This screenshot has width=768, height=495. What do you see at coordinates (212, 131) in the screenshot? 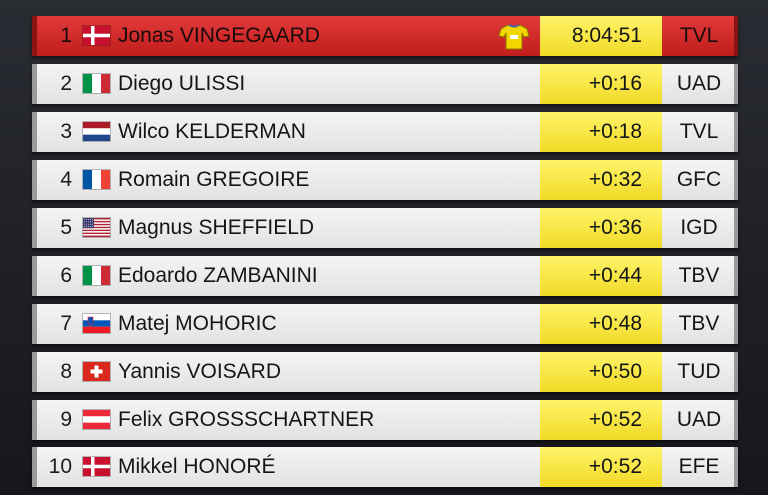
I see `rider-name: Wilco KELDERMAN` at bounding box center [212, 131].